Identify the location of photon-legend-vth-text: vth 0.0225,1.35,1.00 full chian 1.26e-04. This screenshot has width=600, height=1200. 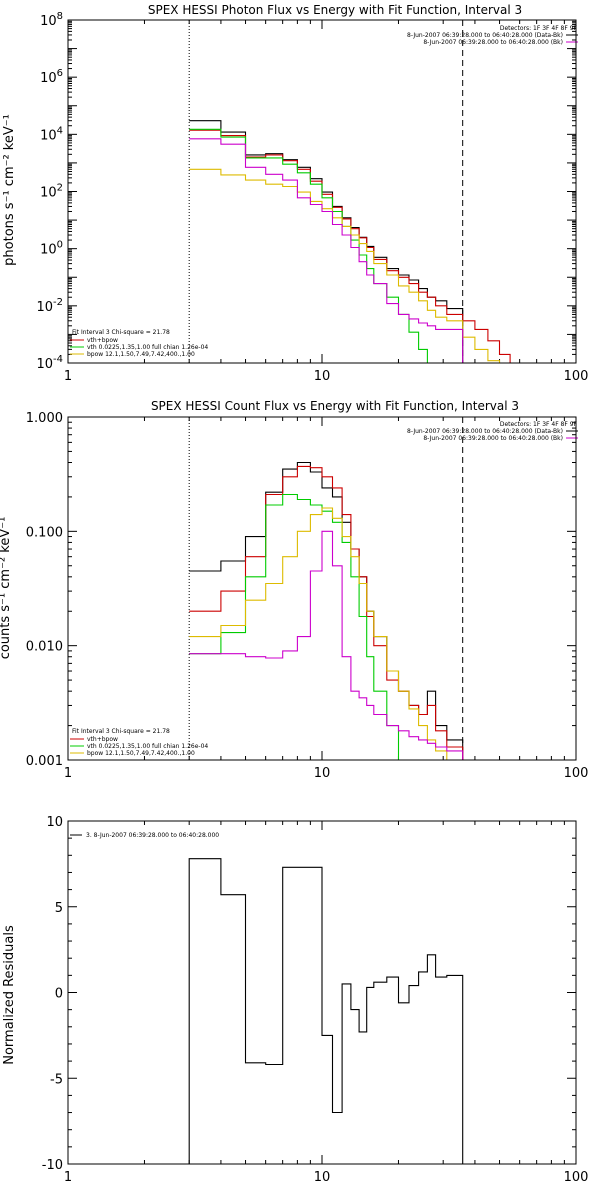
(147, 347).